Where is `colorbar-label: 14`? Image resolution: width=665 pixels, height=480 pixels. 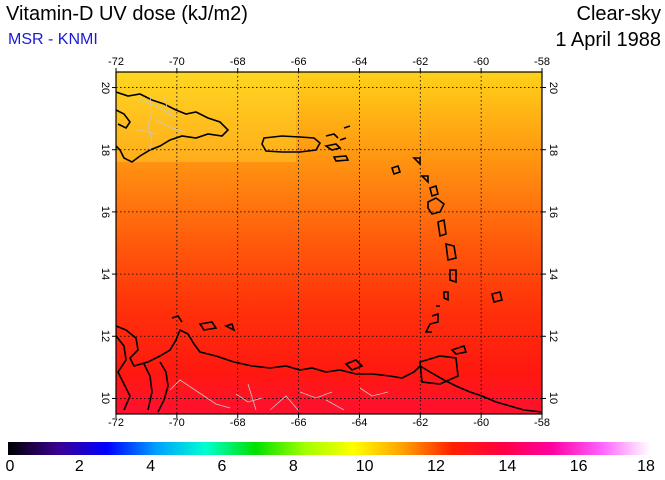 colorbar-label: 14 is located at coordinates (507, 466).